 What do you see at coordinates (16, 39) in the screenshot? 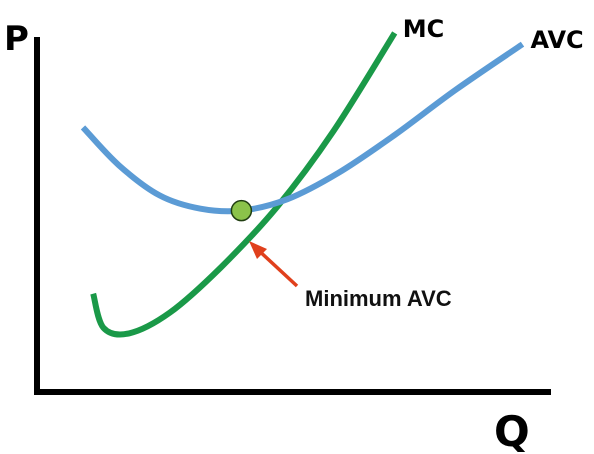
I see `y-axis-label: P` at bounding box center [16, 39].